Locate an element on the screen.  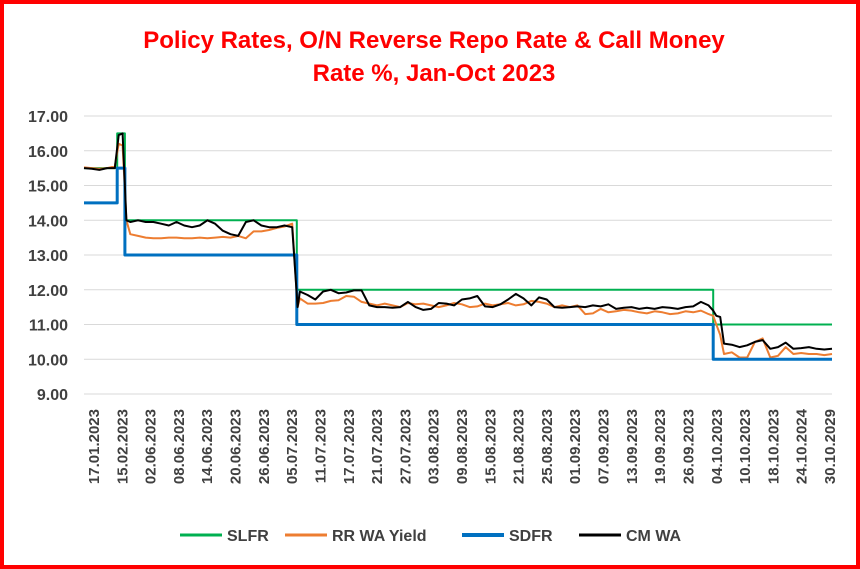
legend-label-cm-wa: CM WA is located at coordinates (654, 536).